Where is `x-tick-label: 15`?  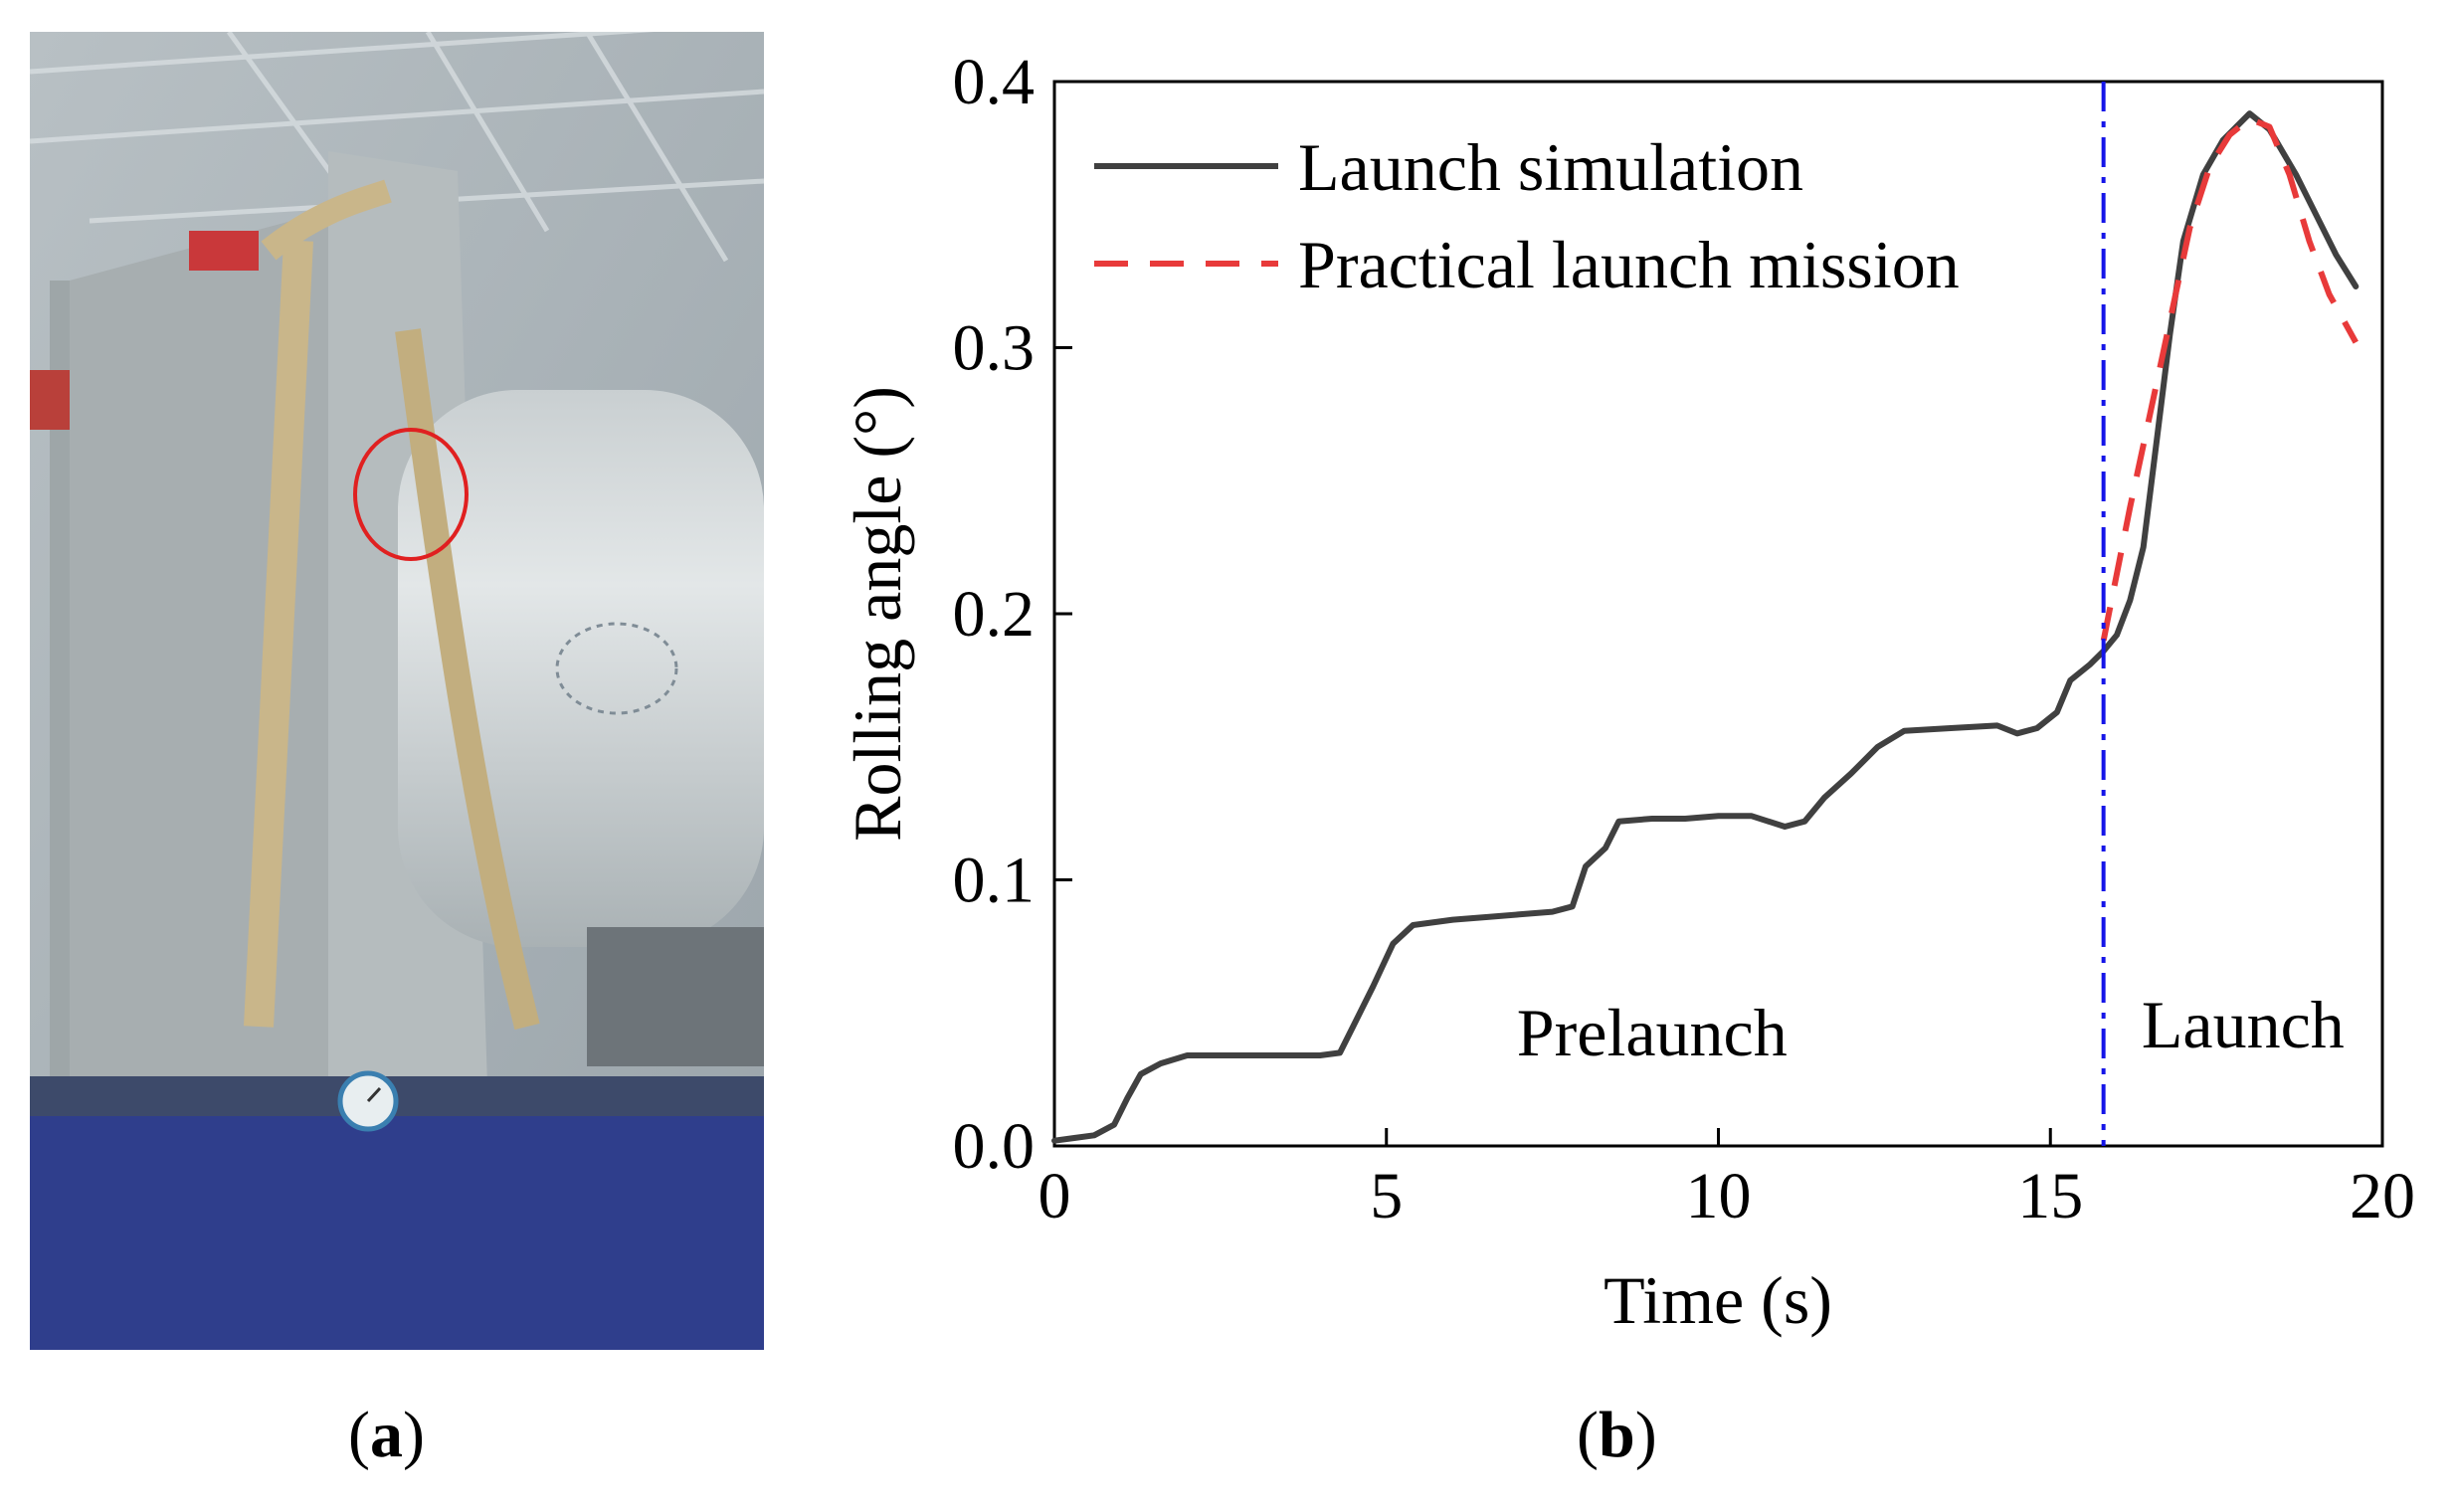
x-tick-label: 15 is located at coordinates (2050, 1196).